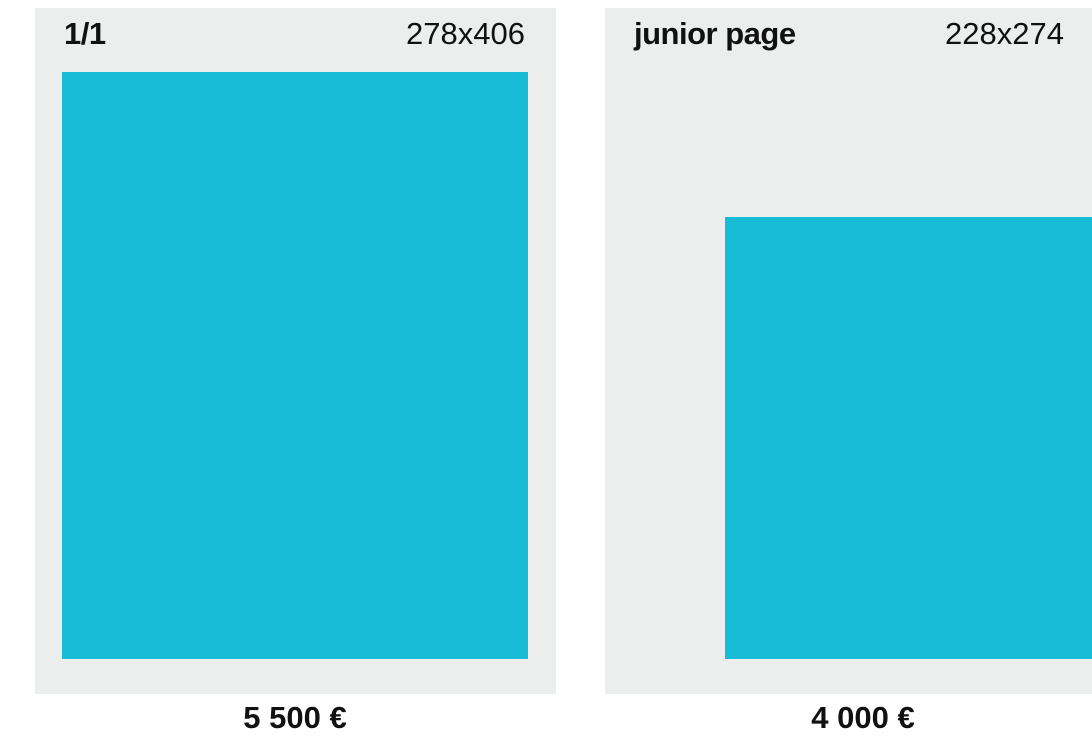 The width and height of the screenshot is (1092, 738). I want to click on card-price: 5 500 €, so click(295, 717).